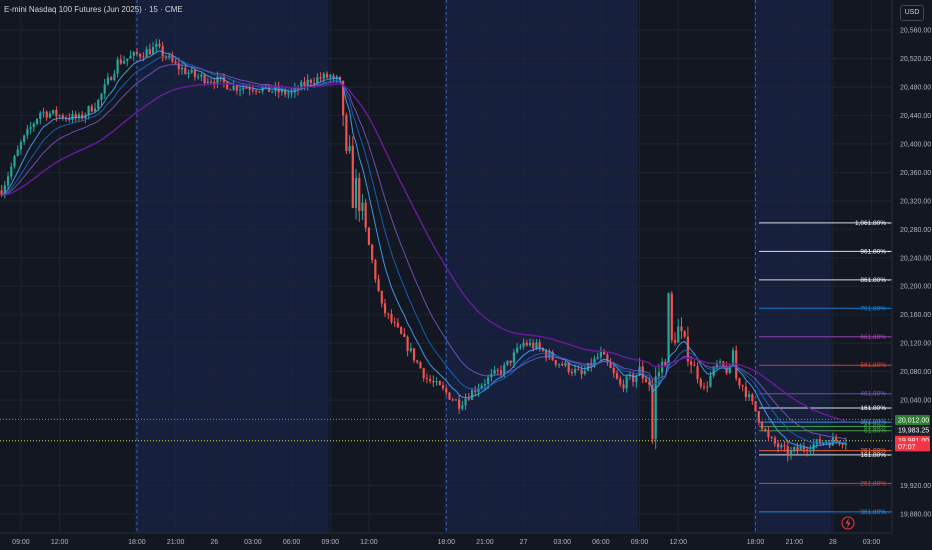 This screenshot has height=550, width=932. What do you see at coordinates (907, 447) in the screenshot?
I see `price-label-text: 07:07` at bounding box center [907, 447].